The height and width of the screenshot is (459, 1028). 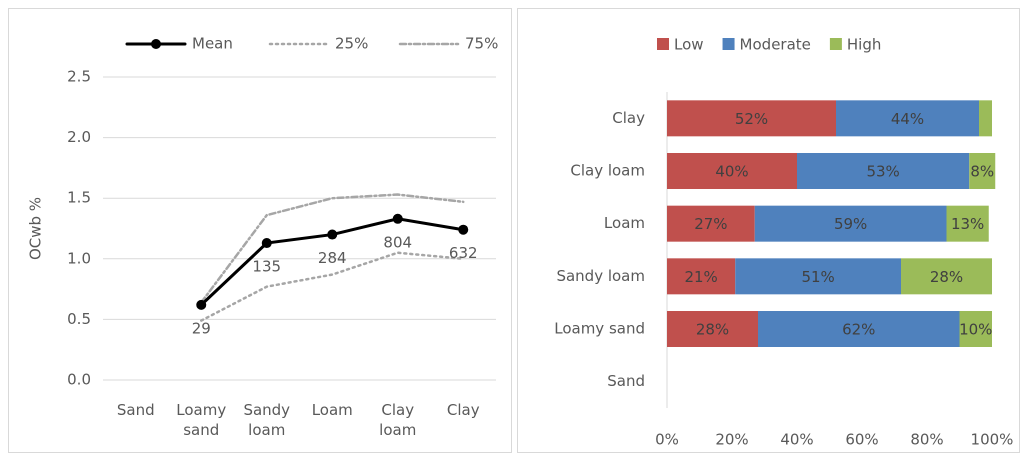 What do you see at coordinates (79, 137) in the screenshot?
I see `y-tick-label: 2.0` at bounding box center [79, 137].